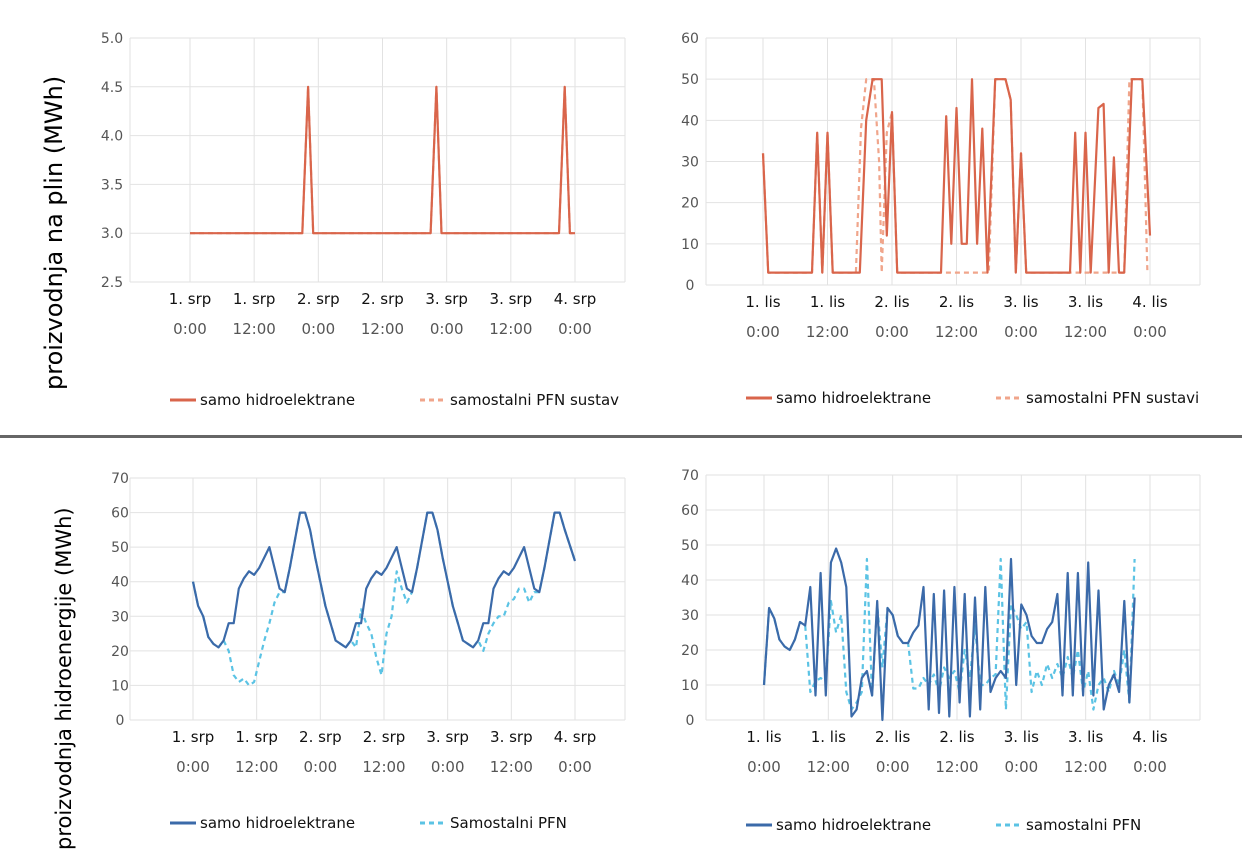 The height and width of the screenshot is (855, 1242). I want to click on legend-label-2: samostalni PFN sustavi, so click(1112, 398).